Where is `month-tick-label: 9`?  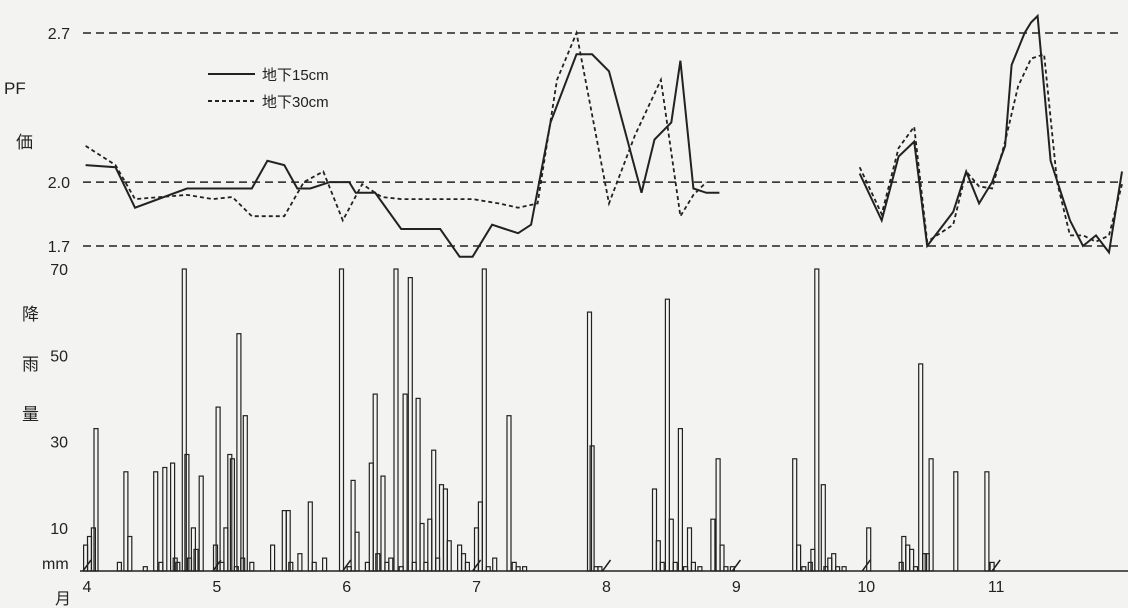
month-tick-label: 9 is located at coordinates (736, 587).